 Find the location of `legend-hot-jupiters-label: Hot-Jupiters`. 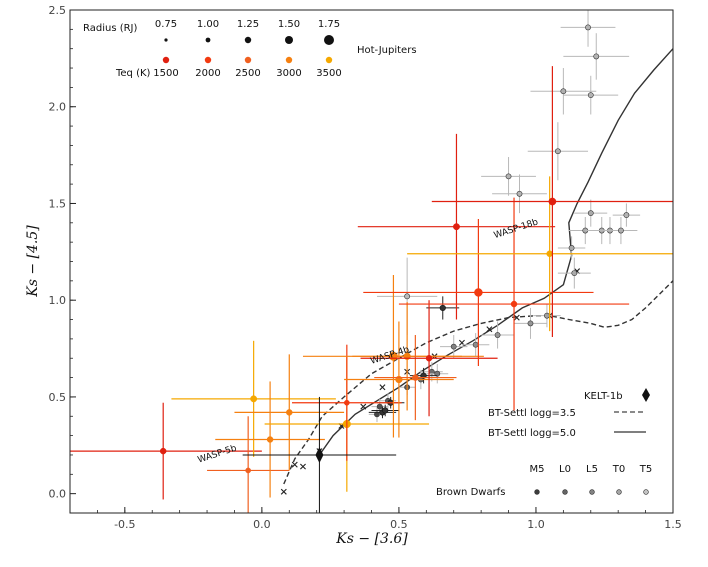

legend-hot-jupiters-label: Hot-Jupiters is located at coordinates (387, 50).